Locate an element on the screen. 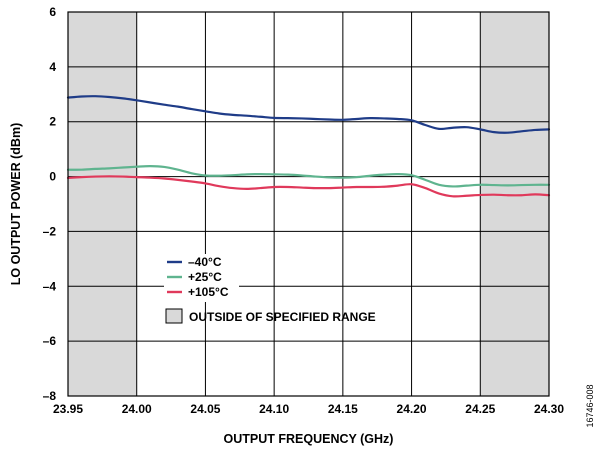  y-tick-label-6: 4 is located at coordinates (52, 67).